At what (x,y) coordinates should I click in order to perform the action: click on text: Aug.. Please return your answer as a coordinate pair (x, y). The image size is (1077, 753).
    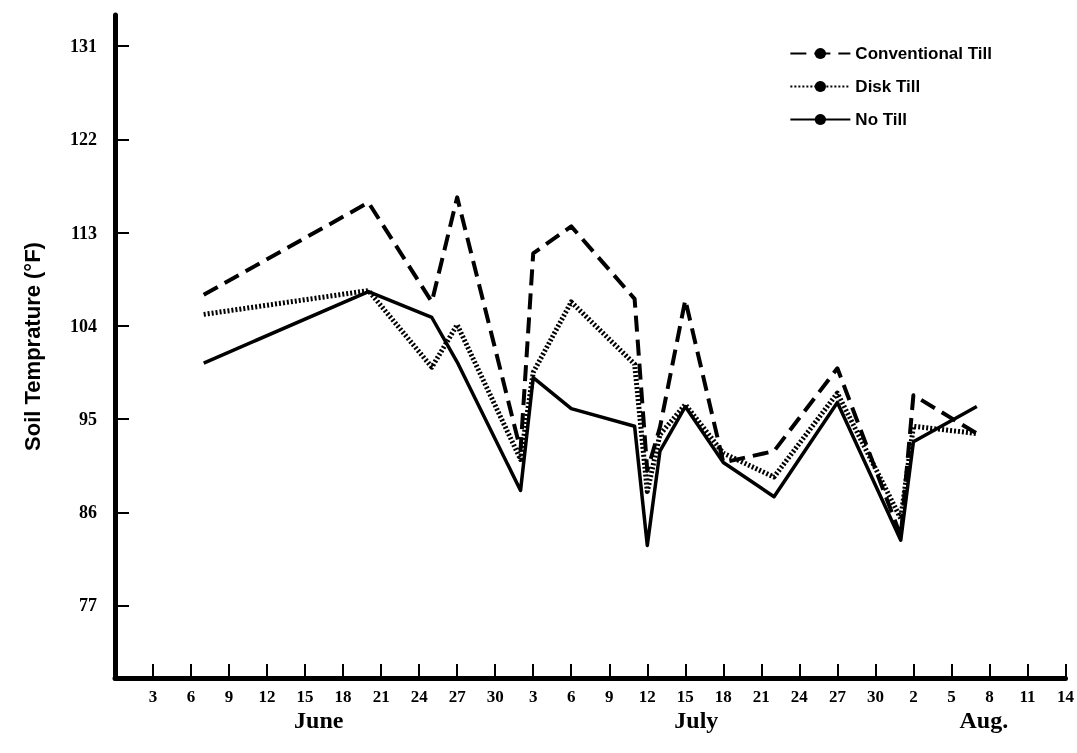
    Looking at the image, I should click on (984, 720).